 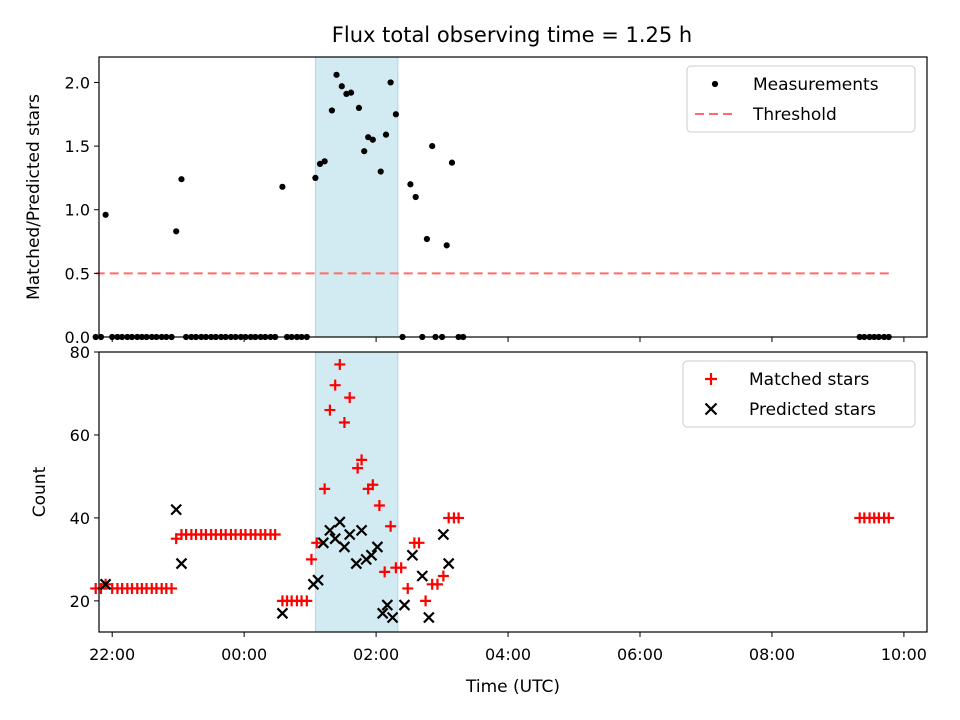 What do you see at coordinates (80, 352) in the screenshot?
I see `y-tick-label: 80` at bounding box center [80, 352].